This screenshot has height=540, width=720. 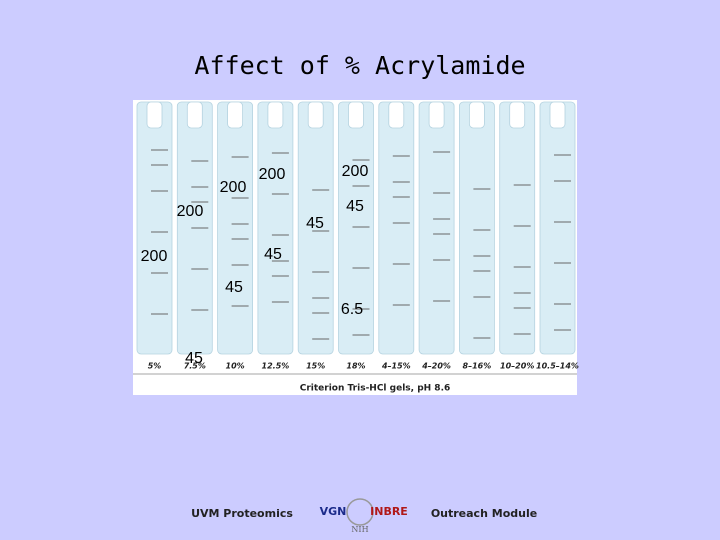 What do you see at coordinates (315, 366) in the screenshot?
I see `lane-label: 15%` at bounding box center [315, 366].